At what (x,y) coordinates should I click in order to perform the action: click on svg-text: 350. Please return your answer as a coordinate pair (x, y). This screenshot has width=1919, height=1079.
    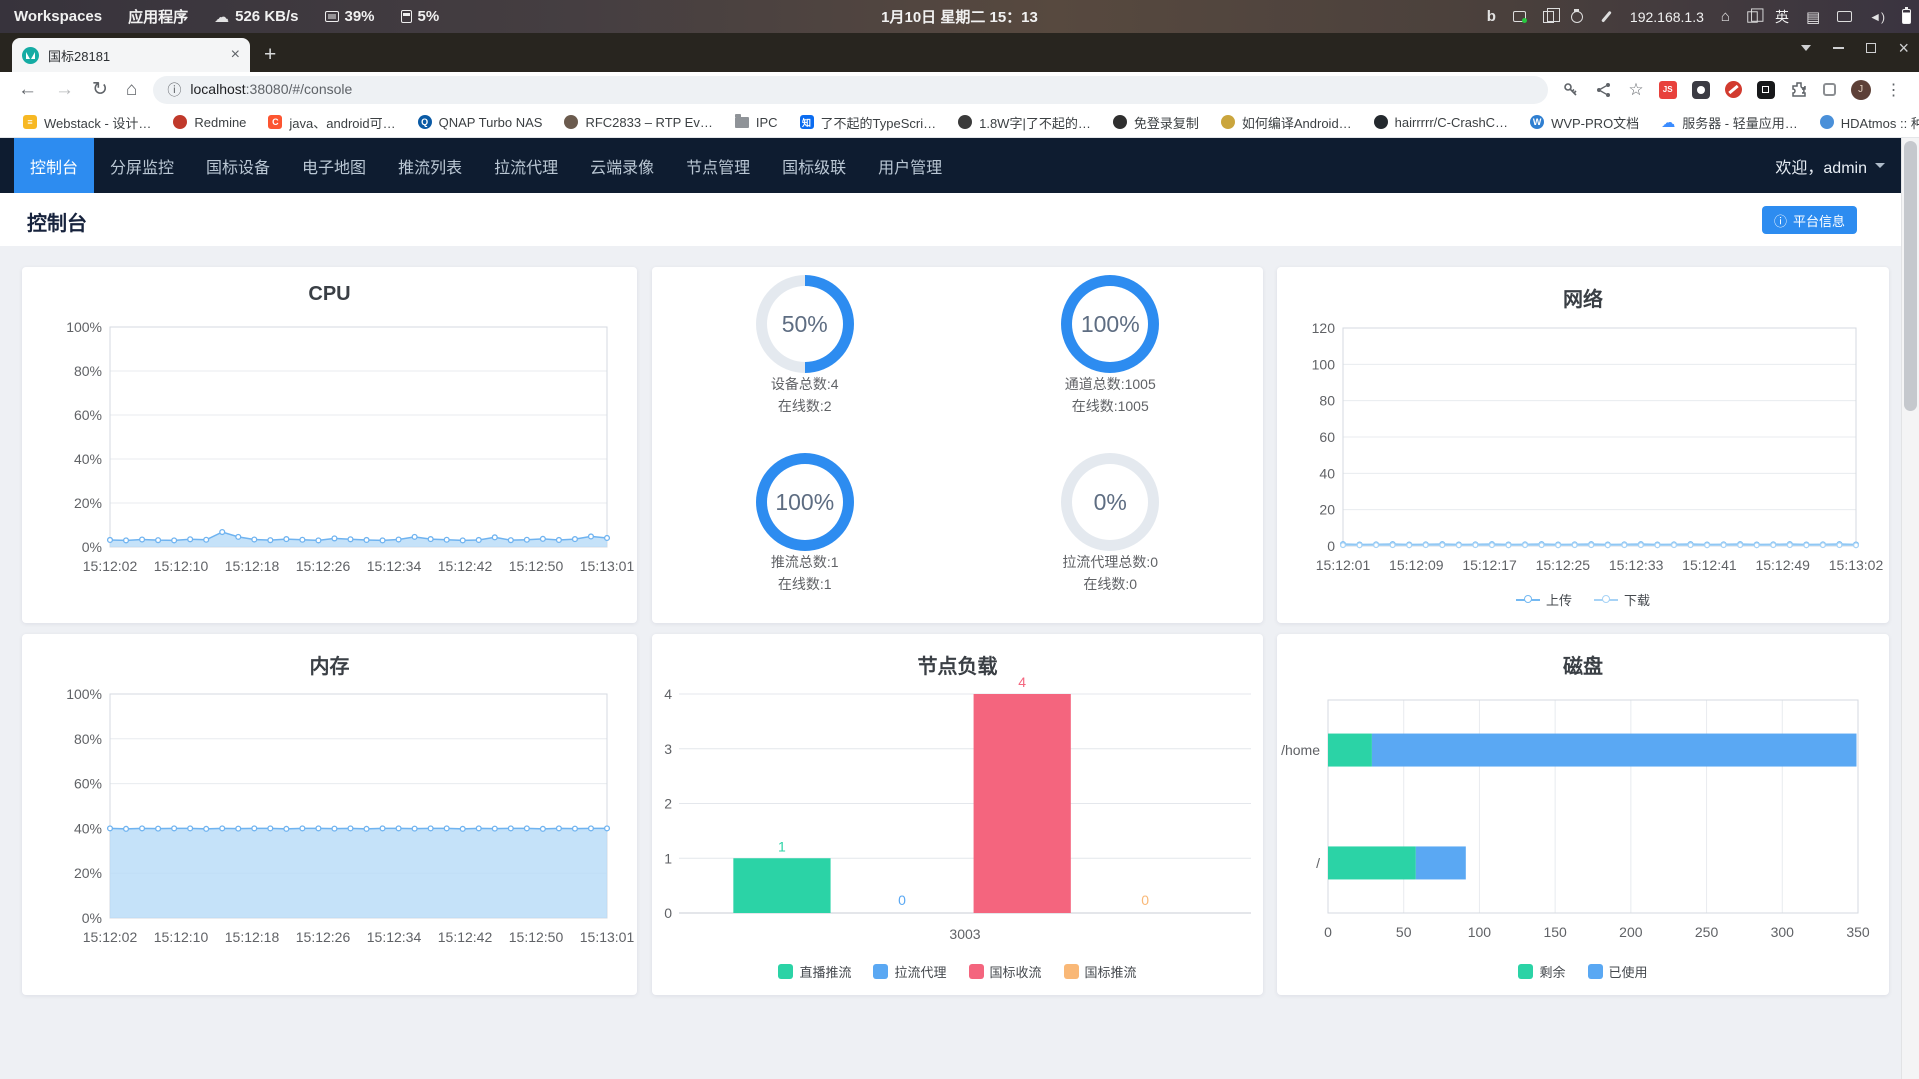
    Looking at the image, I should click on (1858, 932).